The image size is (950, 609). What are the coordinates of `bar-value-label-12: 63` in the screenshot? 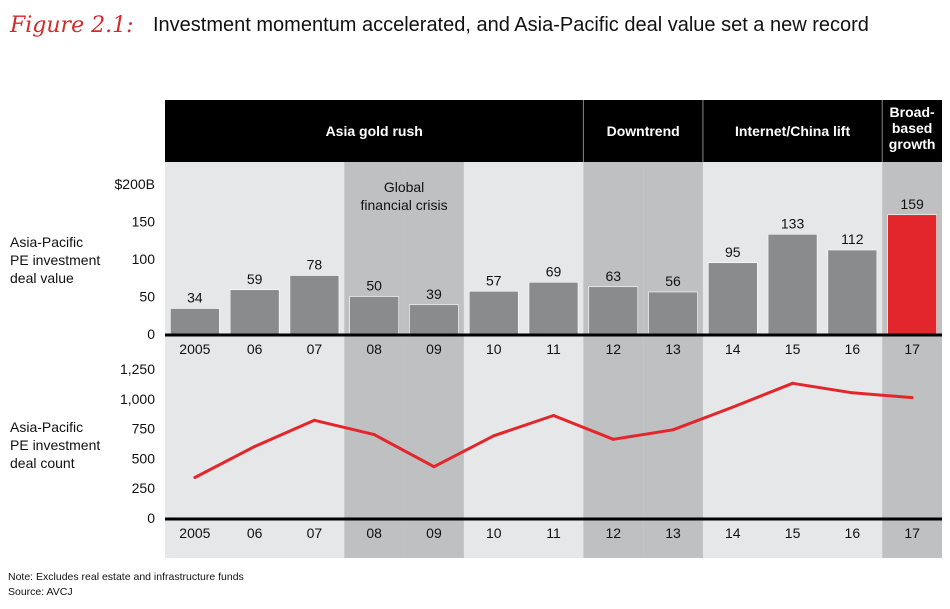 It's located at (613, 276).